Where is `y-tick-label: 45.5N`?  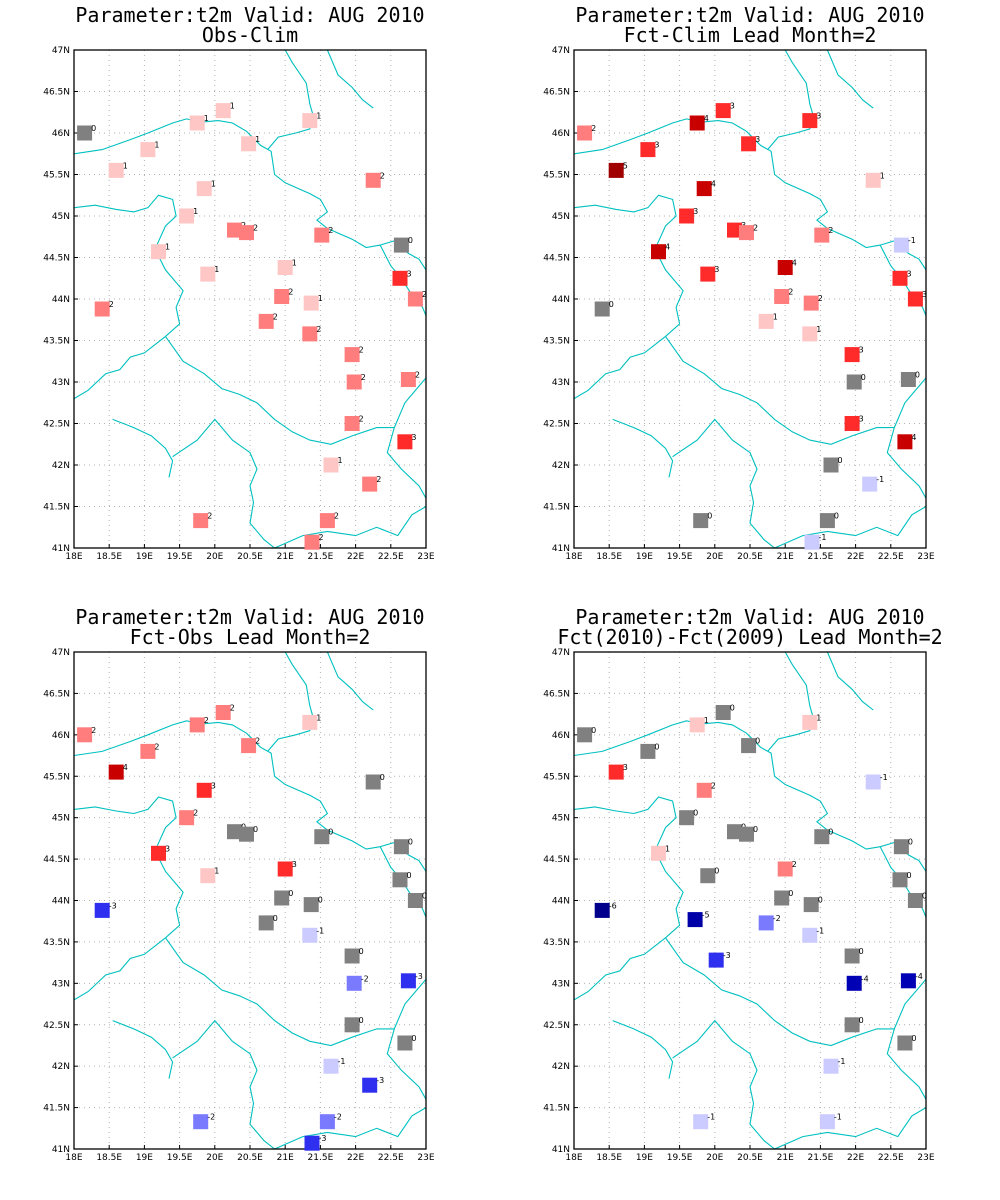 y-tick-label: 45.5N is located at coordinates (56, 777).